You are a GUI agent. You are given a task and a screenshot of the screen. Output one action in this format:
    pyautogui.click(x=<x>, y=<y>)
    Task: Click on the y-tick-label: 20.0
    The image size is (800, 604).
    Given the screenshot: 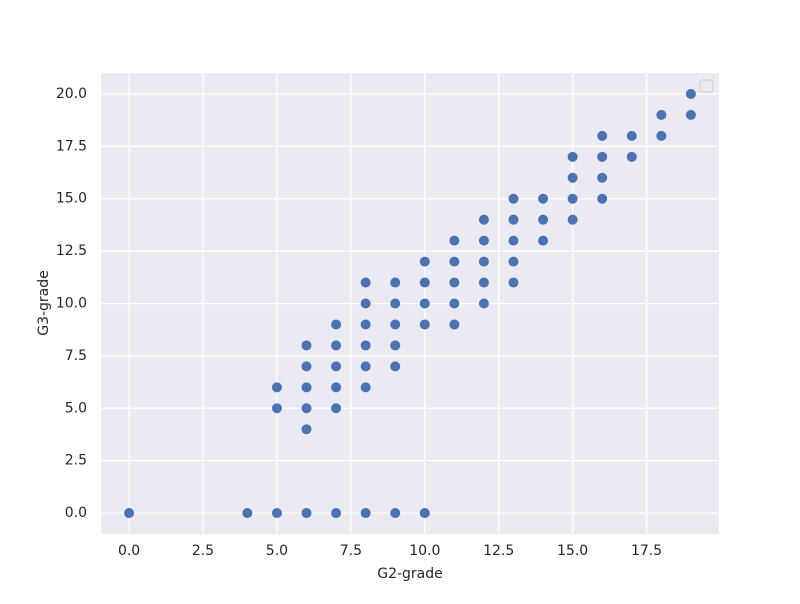 What is the action you would take?
    pyautogui.click(x=71, y=94)
    